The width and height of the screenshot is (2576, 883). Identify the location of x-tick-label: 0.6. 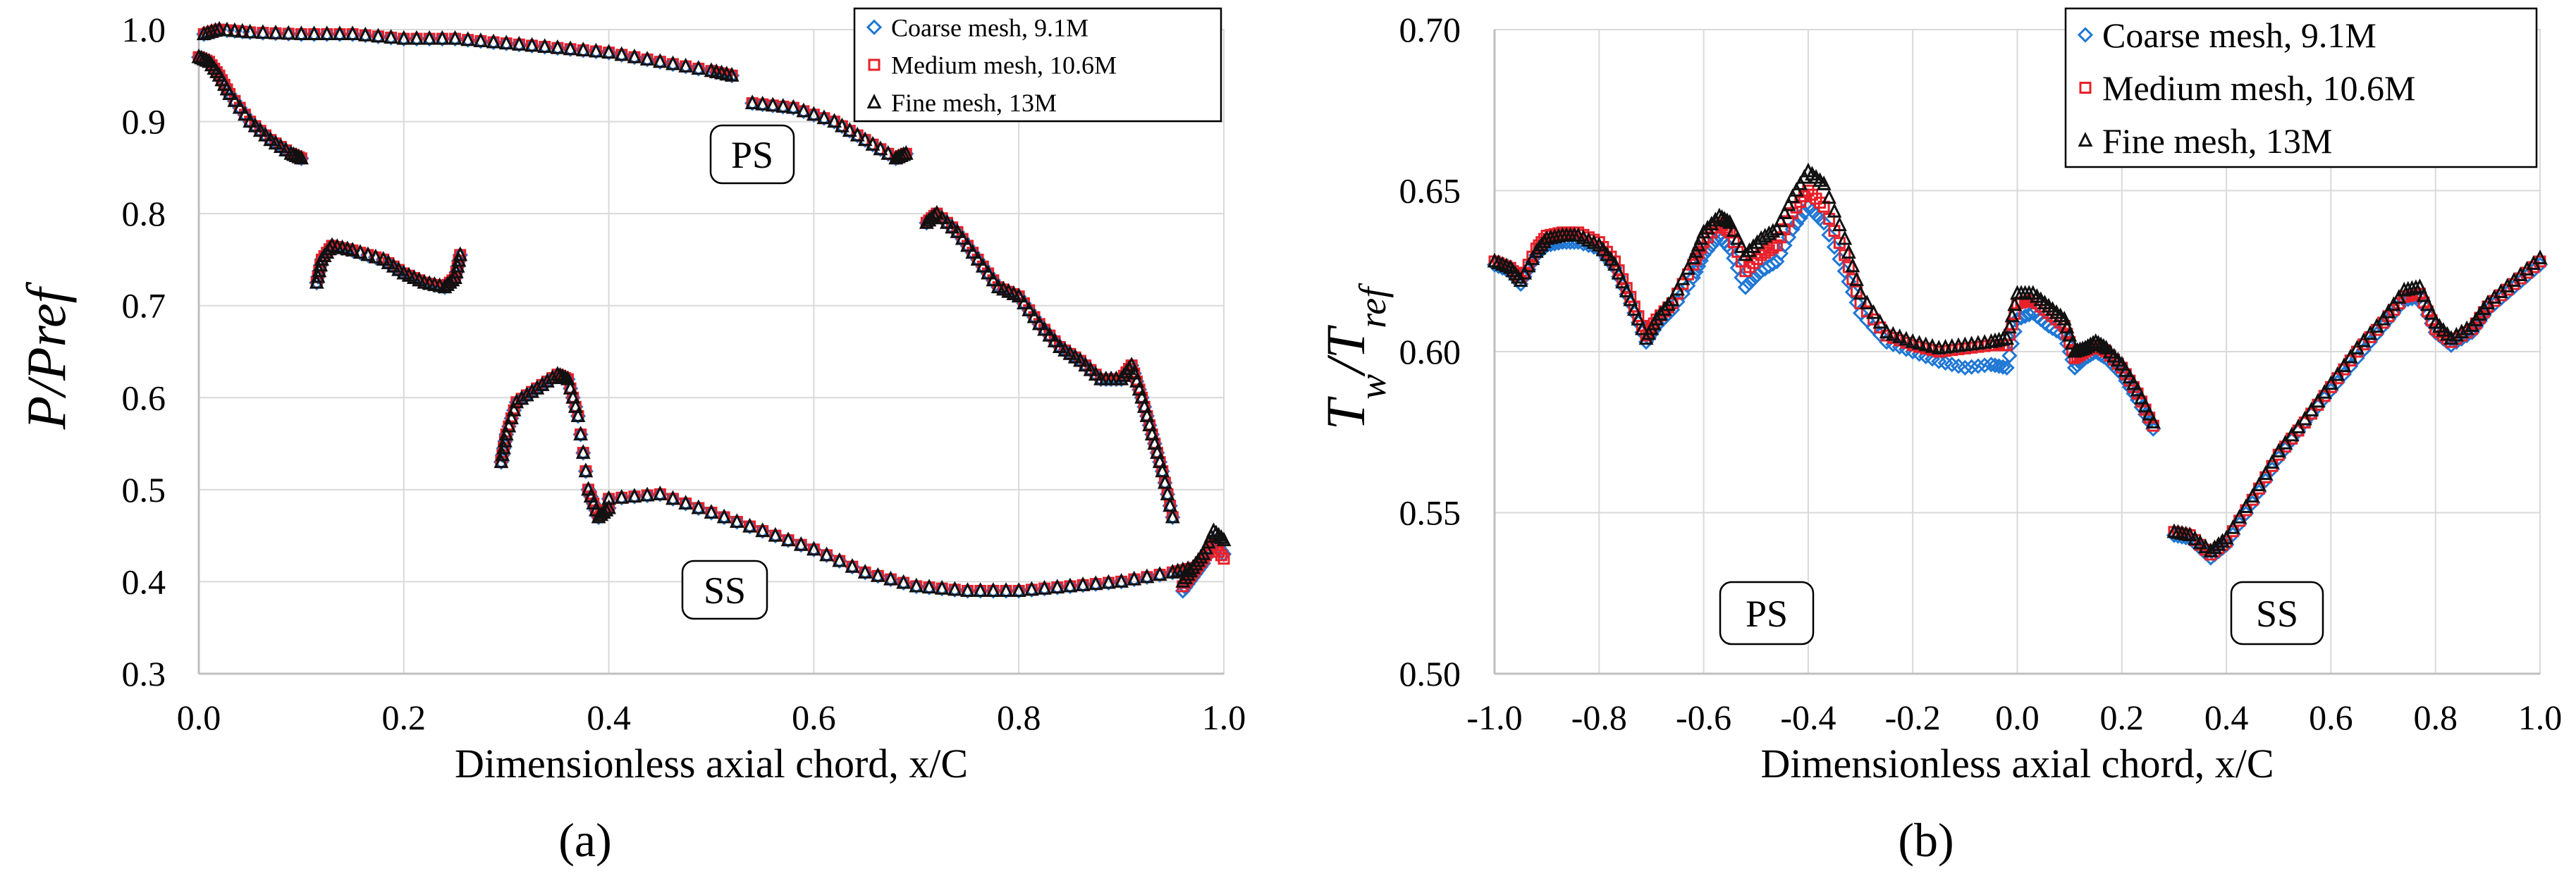
(814, 717).